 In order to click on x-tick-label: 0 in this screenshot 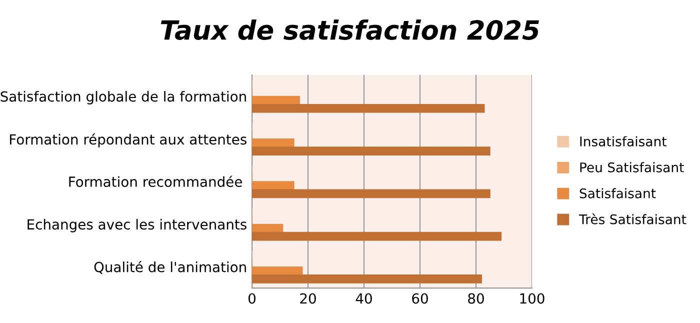, I will do `click(252, 298)`.